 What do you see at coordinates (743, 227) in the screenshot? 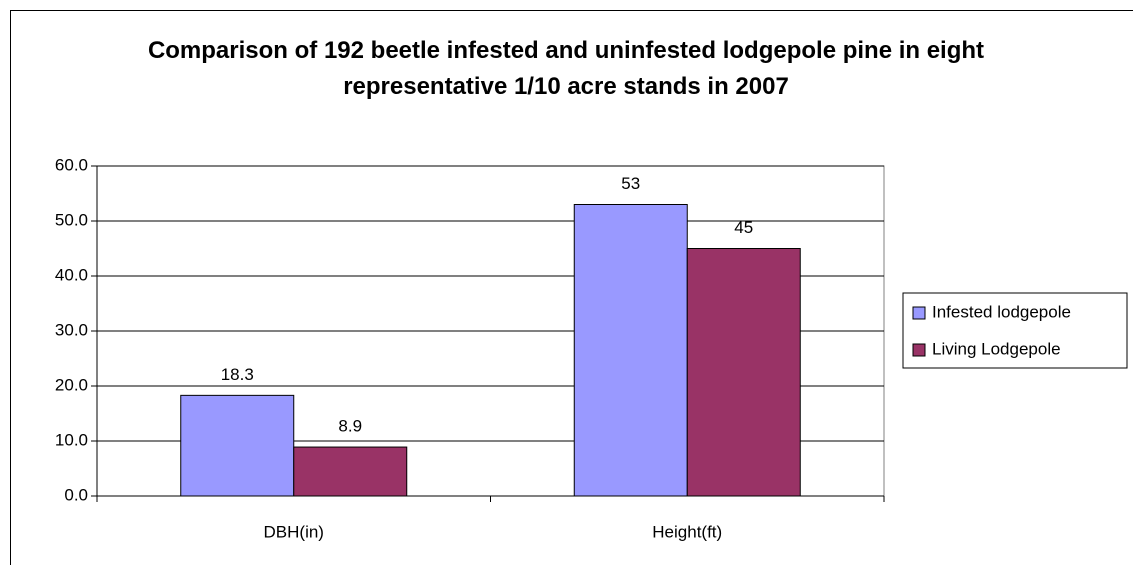
I see `value-label: 45` at bounding box center [743, 227].